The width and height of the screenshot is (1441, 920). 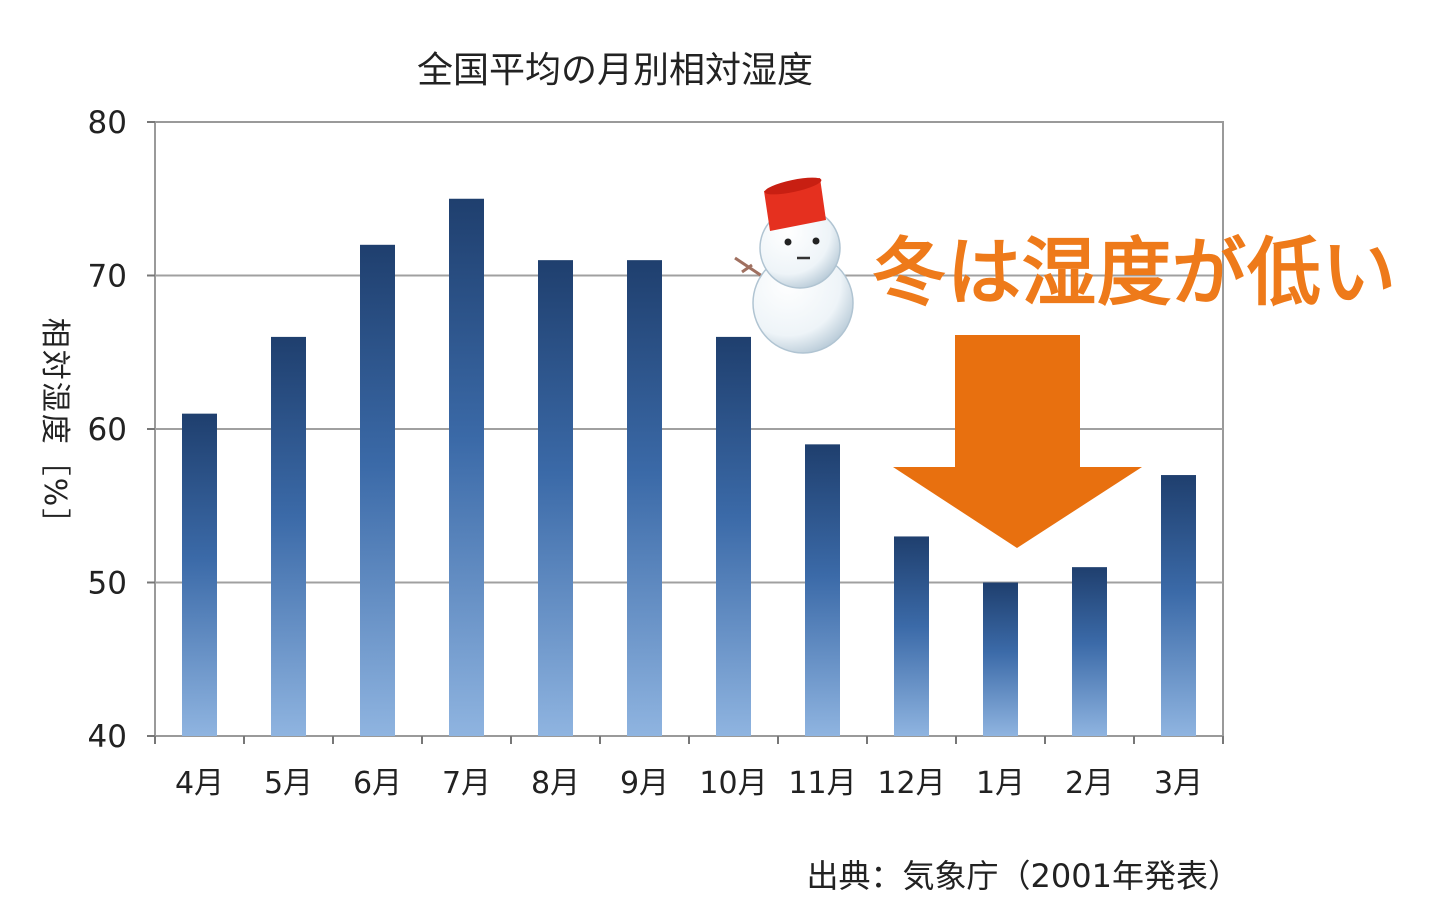 I want to click on bar-2月, so click(x=1089, y=651).